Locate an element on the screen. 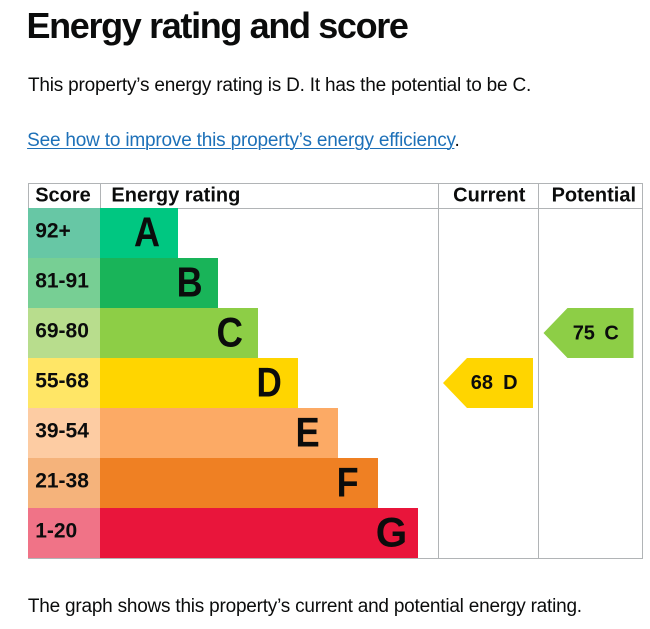 Image resolution: width=650 pixels, height=629 pixels. svg-text: Energy rating is located at coordinates (175, 195).